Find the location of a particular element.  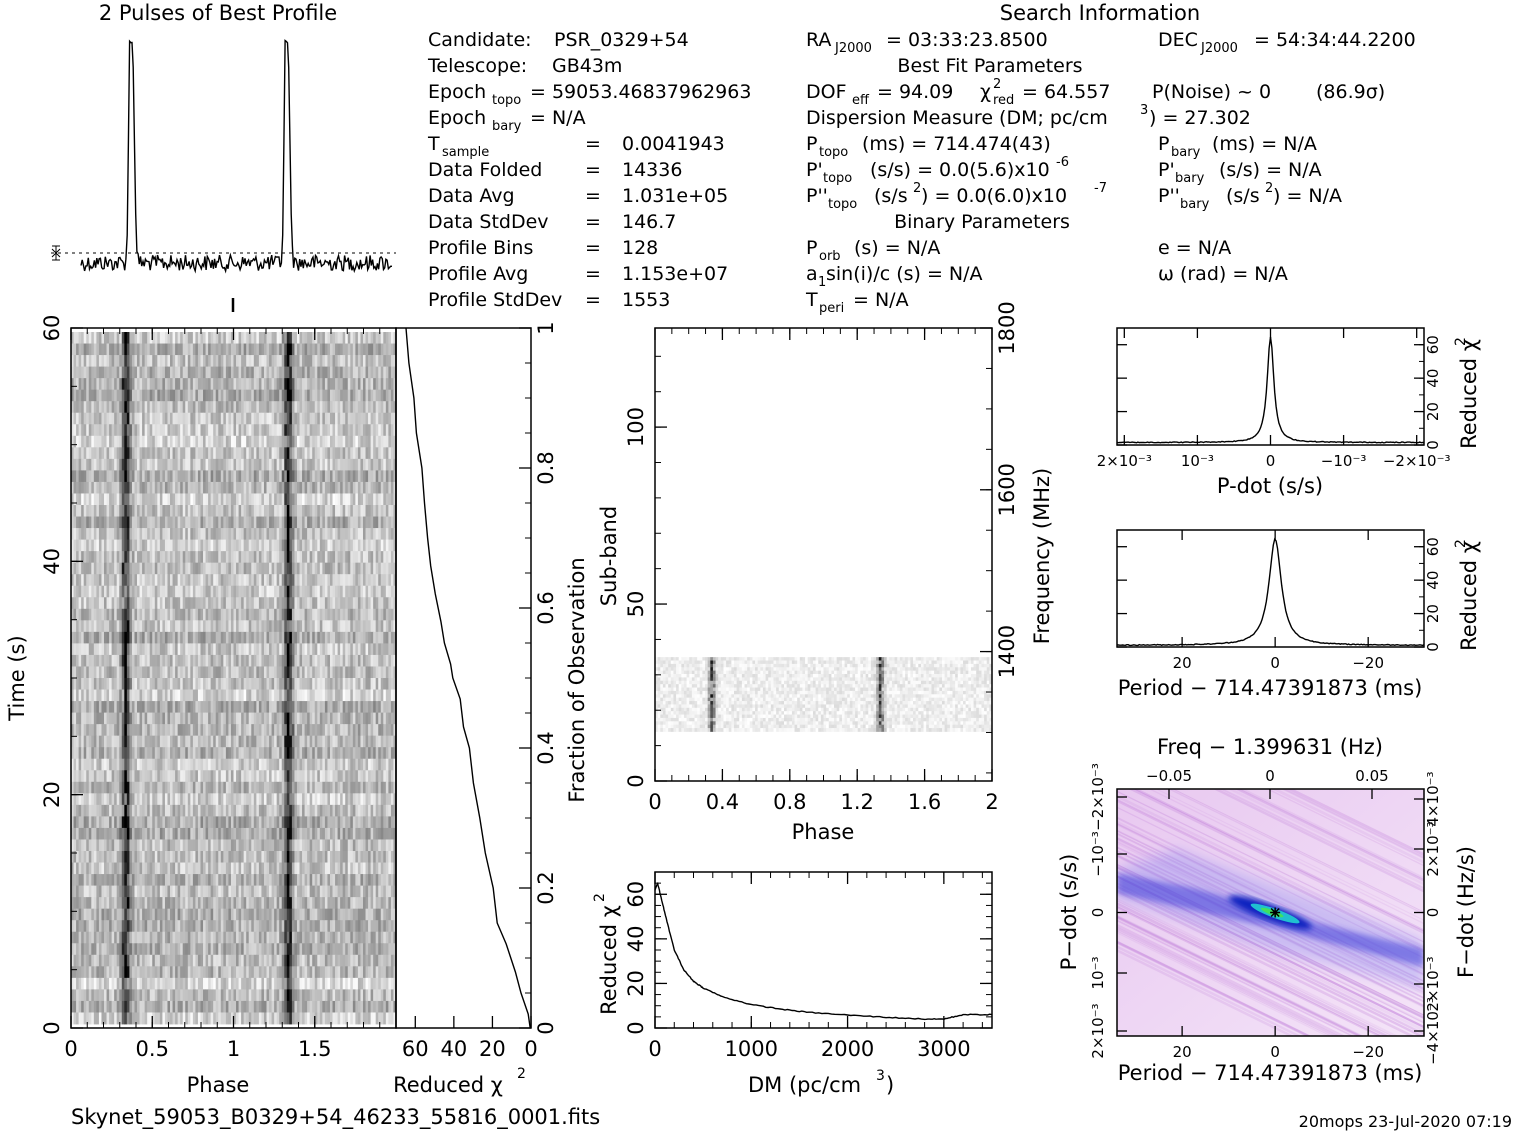

info-epoch-bary-label: Epoch is located at coordinates (457, 118).